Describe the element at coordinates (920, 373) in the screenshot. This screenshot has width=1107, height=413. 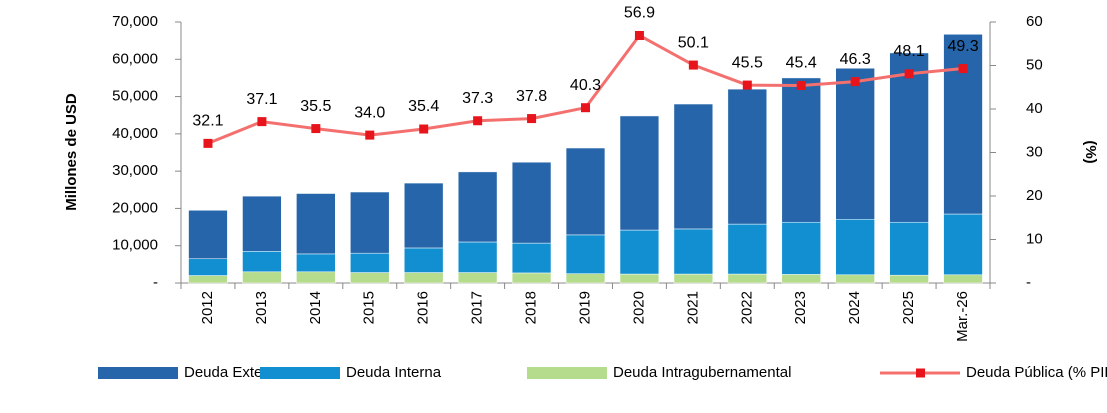
I see `legend-marker` at that location.